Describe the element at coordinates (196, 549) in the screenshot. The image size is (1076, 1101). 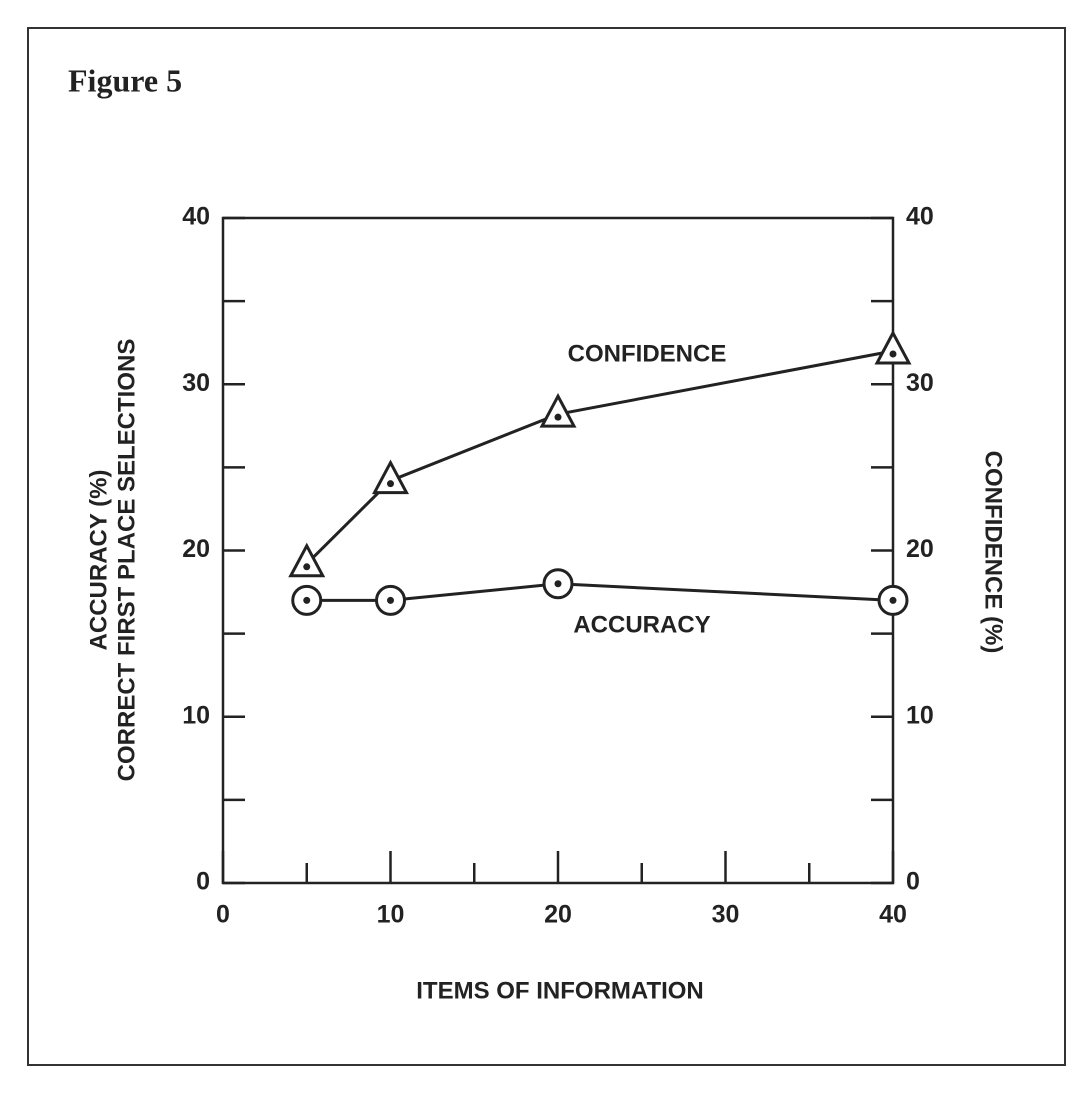
I see `y-tick-label: 20` at that location.